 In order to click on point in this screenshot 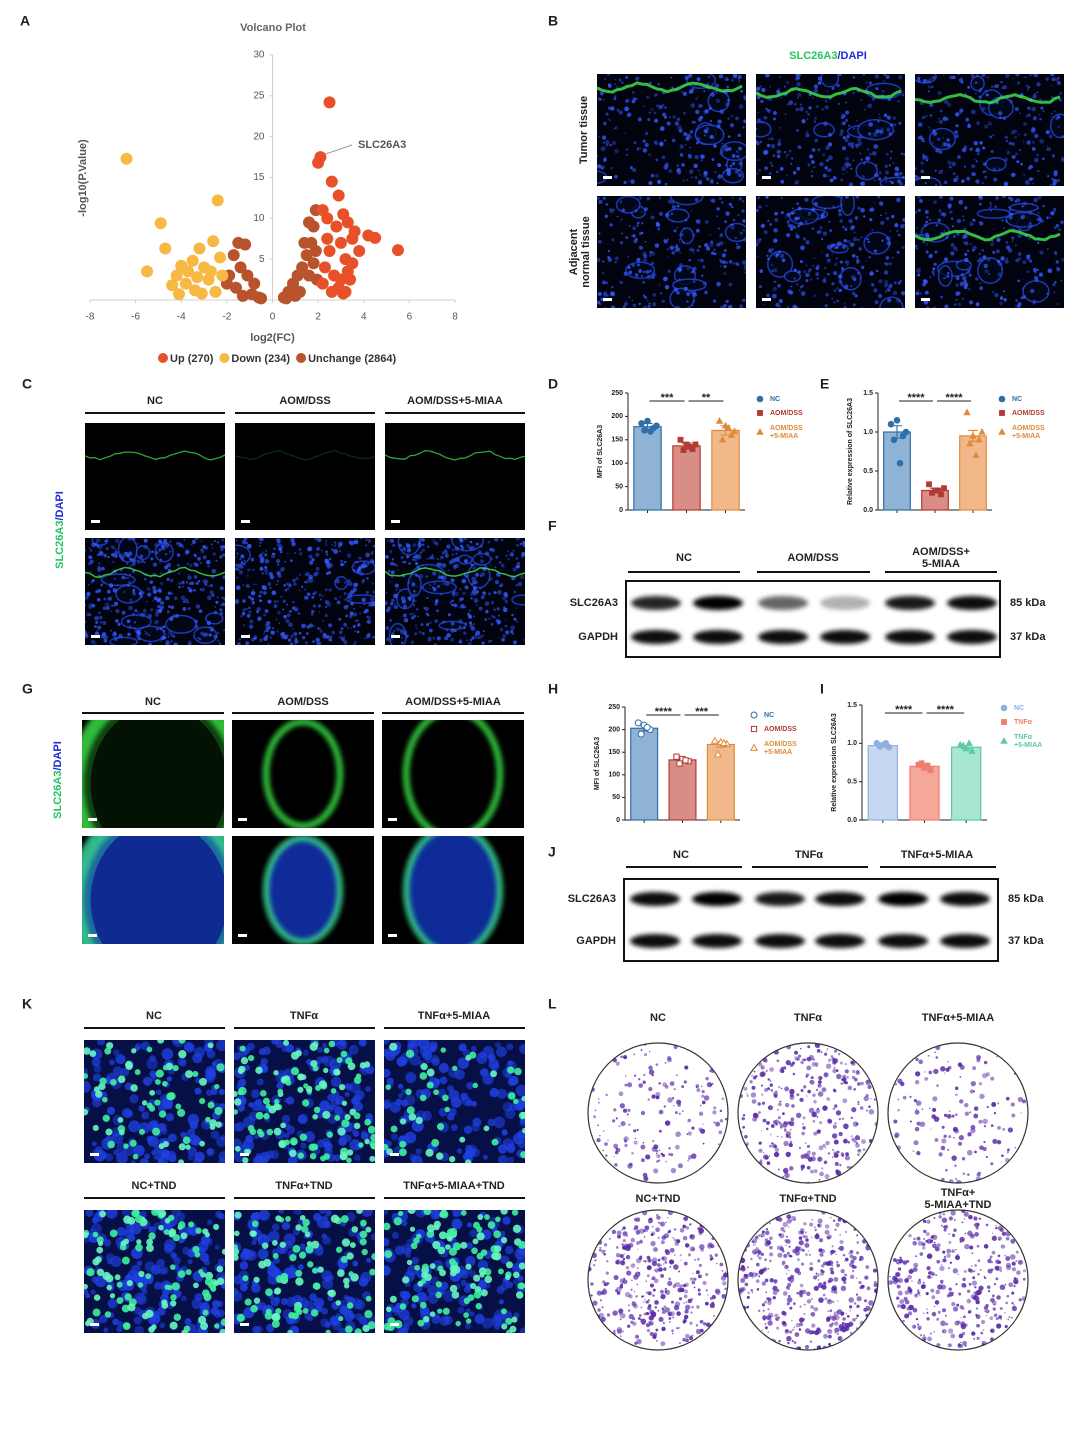, I will do `click(304, 242)`.